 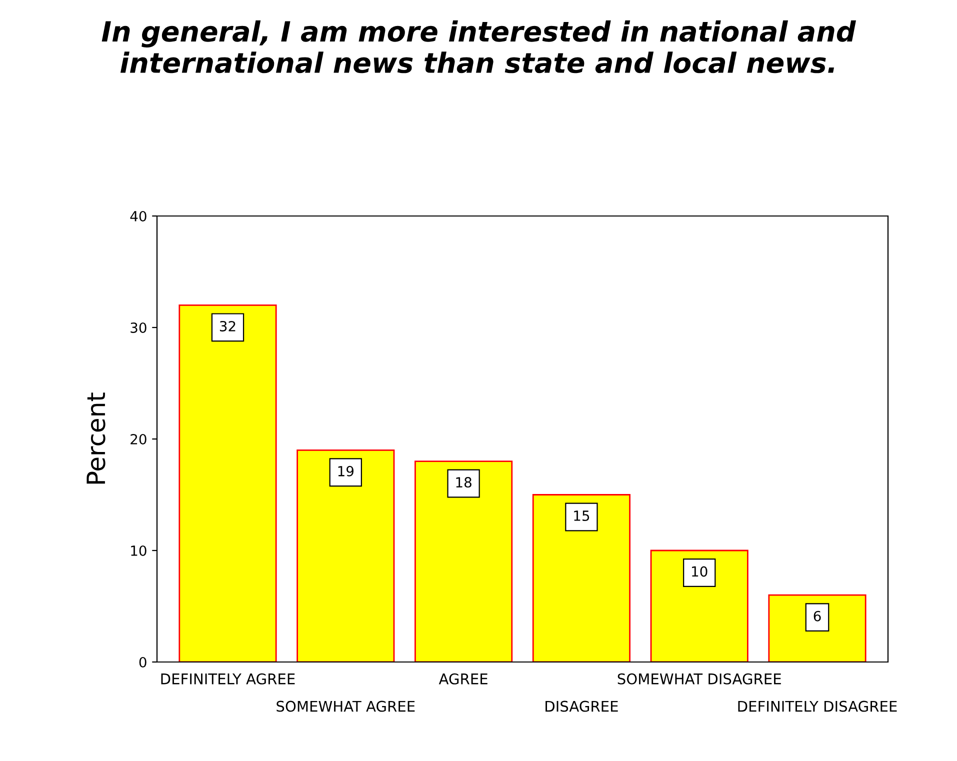 What do you see at coordinates (138, 550) in the screenshot?
I see `y-tick-label: 10` at bounding box center [138, 550].